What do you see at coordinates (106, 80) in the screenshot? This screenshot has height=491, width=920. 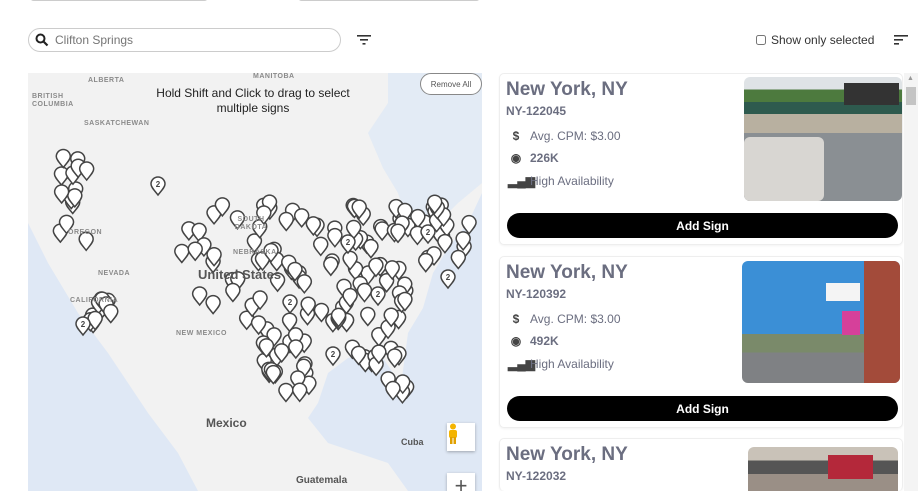 I see `map-label: ALBERTA` at bounding box center [106, 80].